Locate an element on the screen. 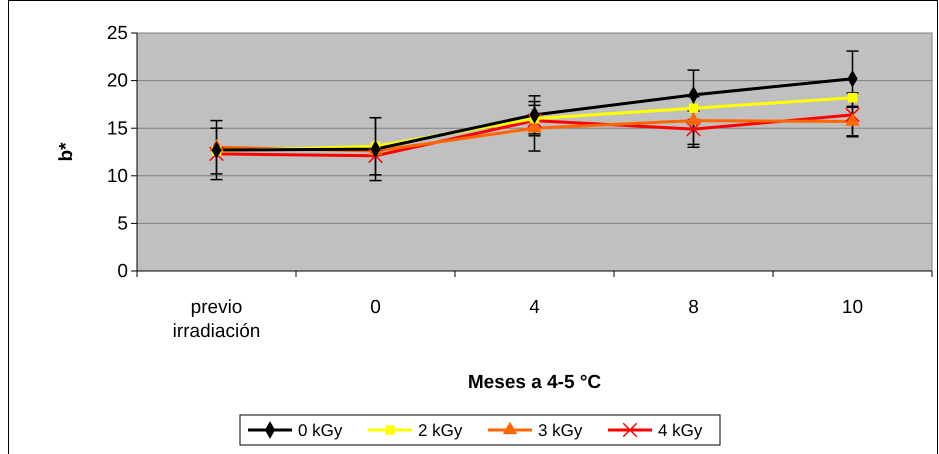 This screenshot has height=454, width=939. y-tick-label: 0 is located at coordinates (122, 271).